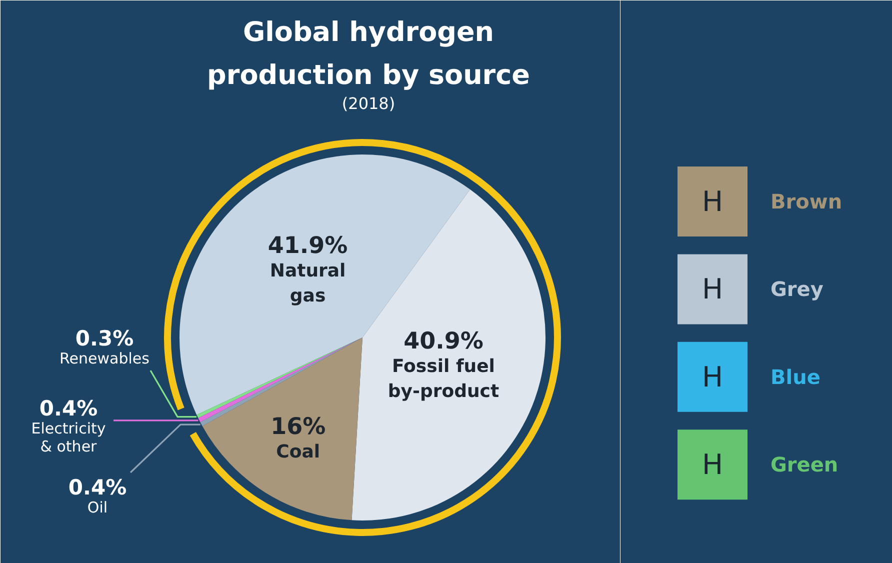  I want to click on legend-label: Grey, so click(797, 289).